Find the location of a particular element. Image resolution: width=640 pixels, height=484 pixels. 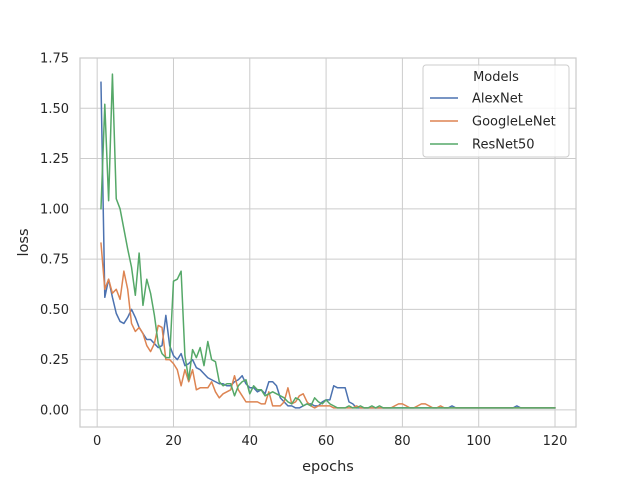

x-tick-label: 0 is located at coordinates (97, 441).